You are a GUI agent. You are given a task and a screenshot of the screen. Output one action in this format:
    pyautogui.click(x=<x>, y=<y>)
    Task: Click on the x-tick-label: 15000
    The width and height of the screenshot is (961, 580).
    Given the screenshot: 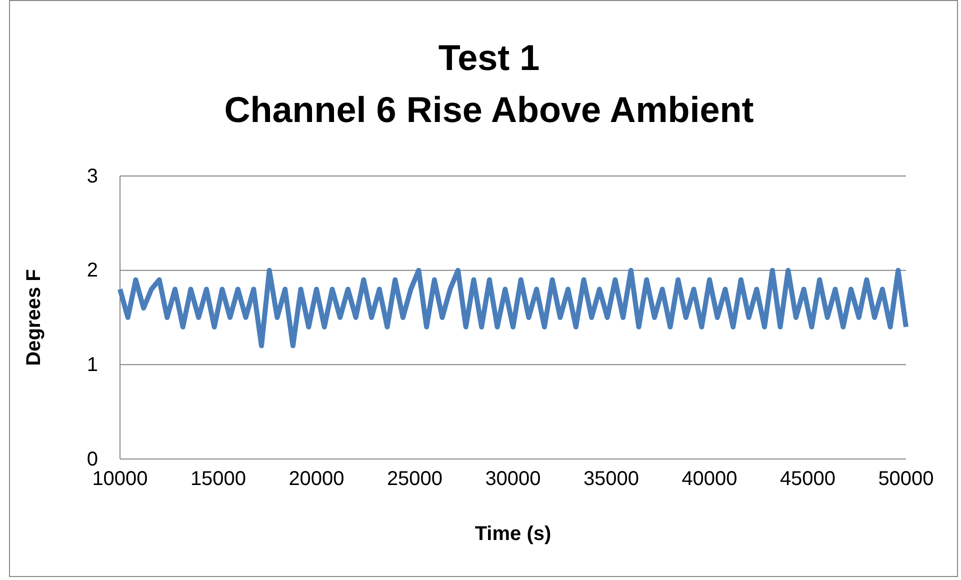 What is the action you would take?
    pyautogui.click(x=218, y=479)
    